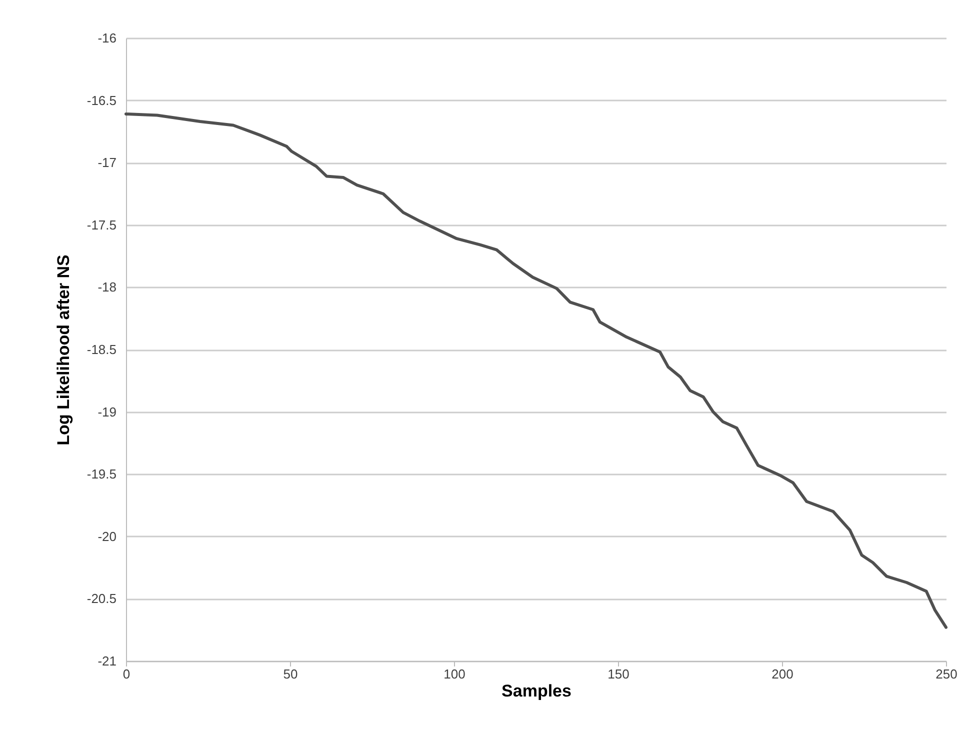 This screenshot has height=729, width=975. I want to click on y-tick-label: -17.5, so click(101, 224).